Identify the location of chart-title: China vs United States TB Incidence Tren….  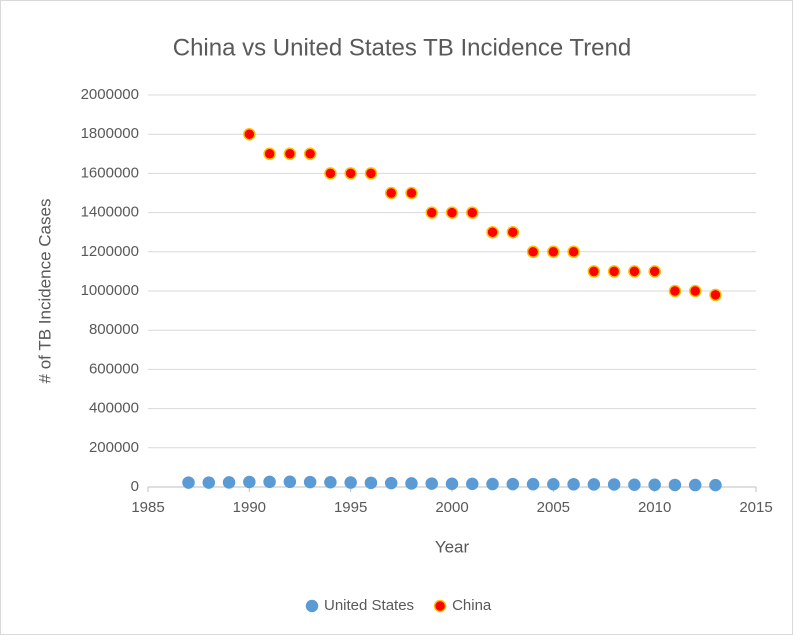
(402, 47).